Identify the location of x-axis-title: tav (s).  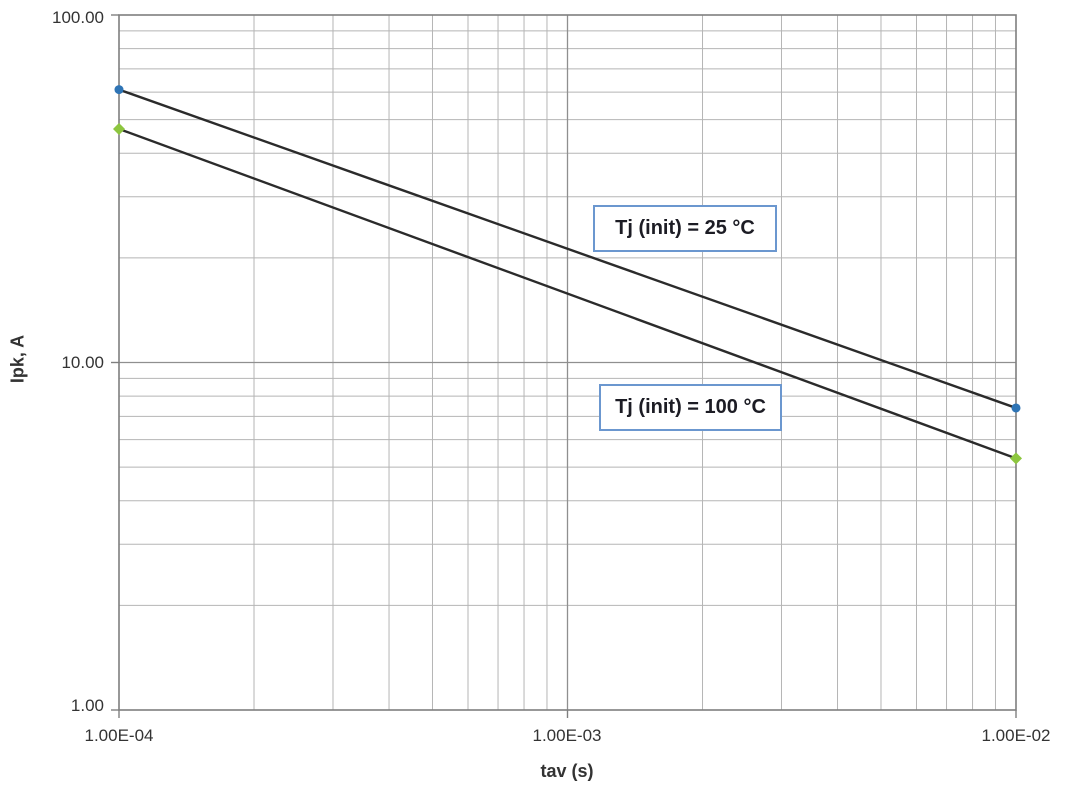
(567, 771).